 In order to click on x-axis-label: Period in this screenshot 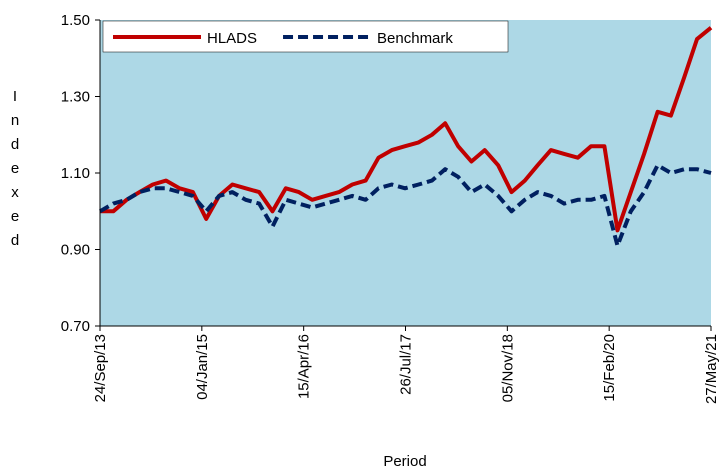, I will do `click(404, 461)`.